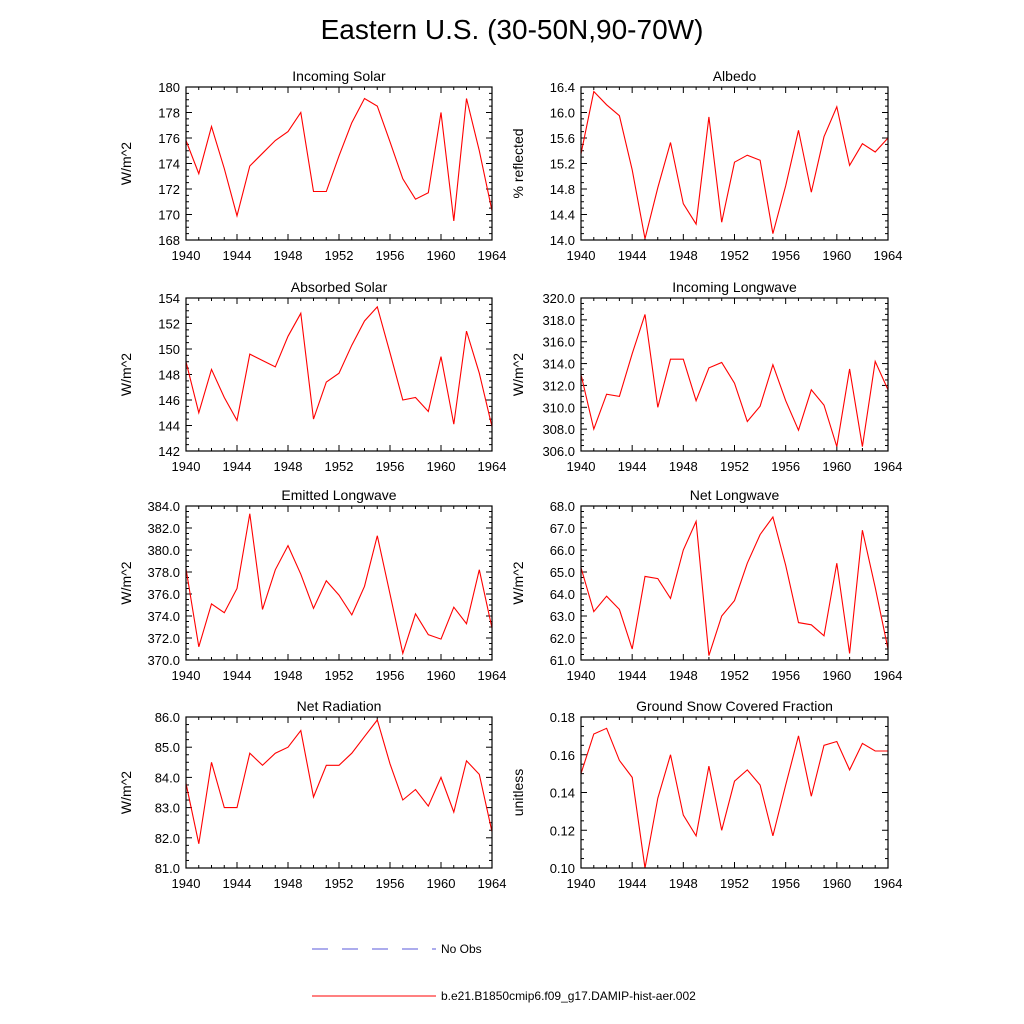  Describe the element at coordinates (562, 638) in the screenshot. I see `y-tick-label: 62.0` at that location.